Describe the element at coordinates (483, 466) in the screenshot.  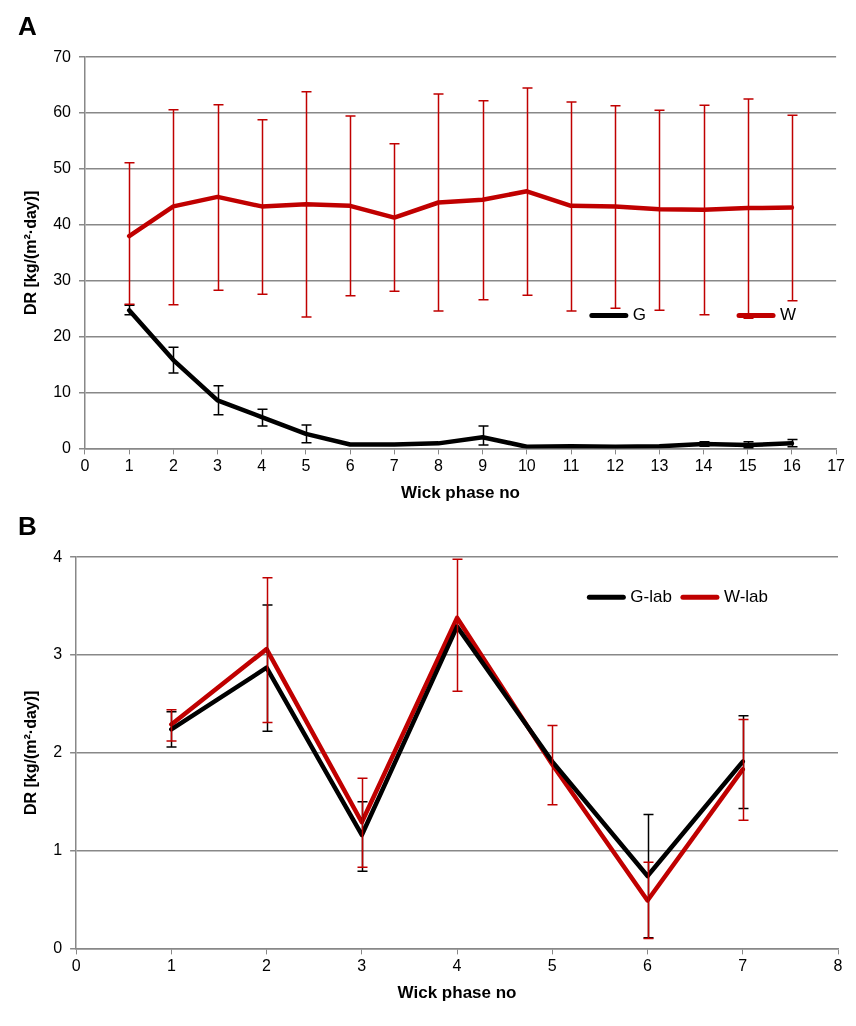
I see `x-tick-label: 9` at that location.